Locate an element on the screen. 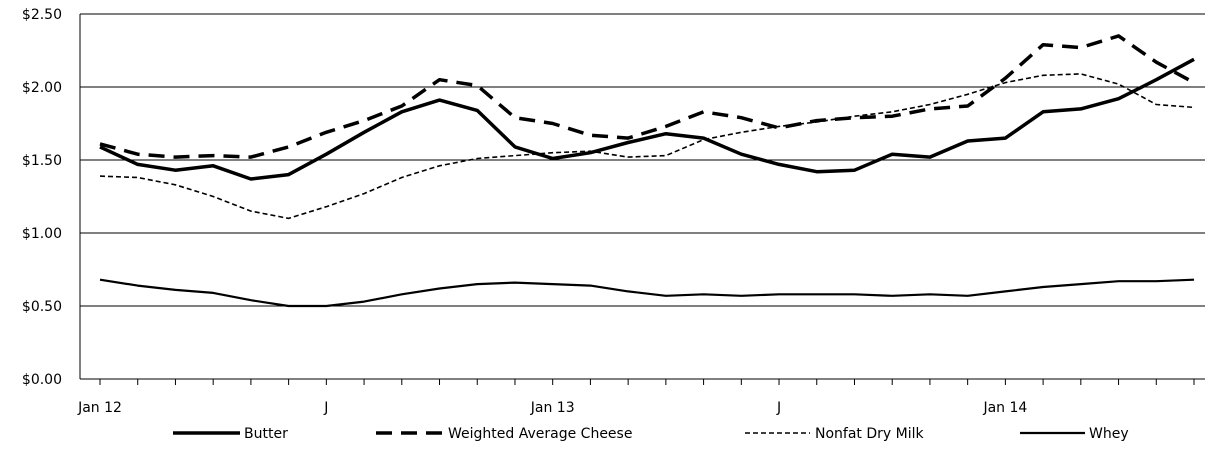  legend-label: Weighted Average Cheese is located at coordinates (540, 434).